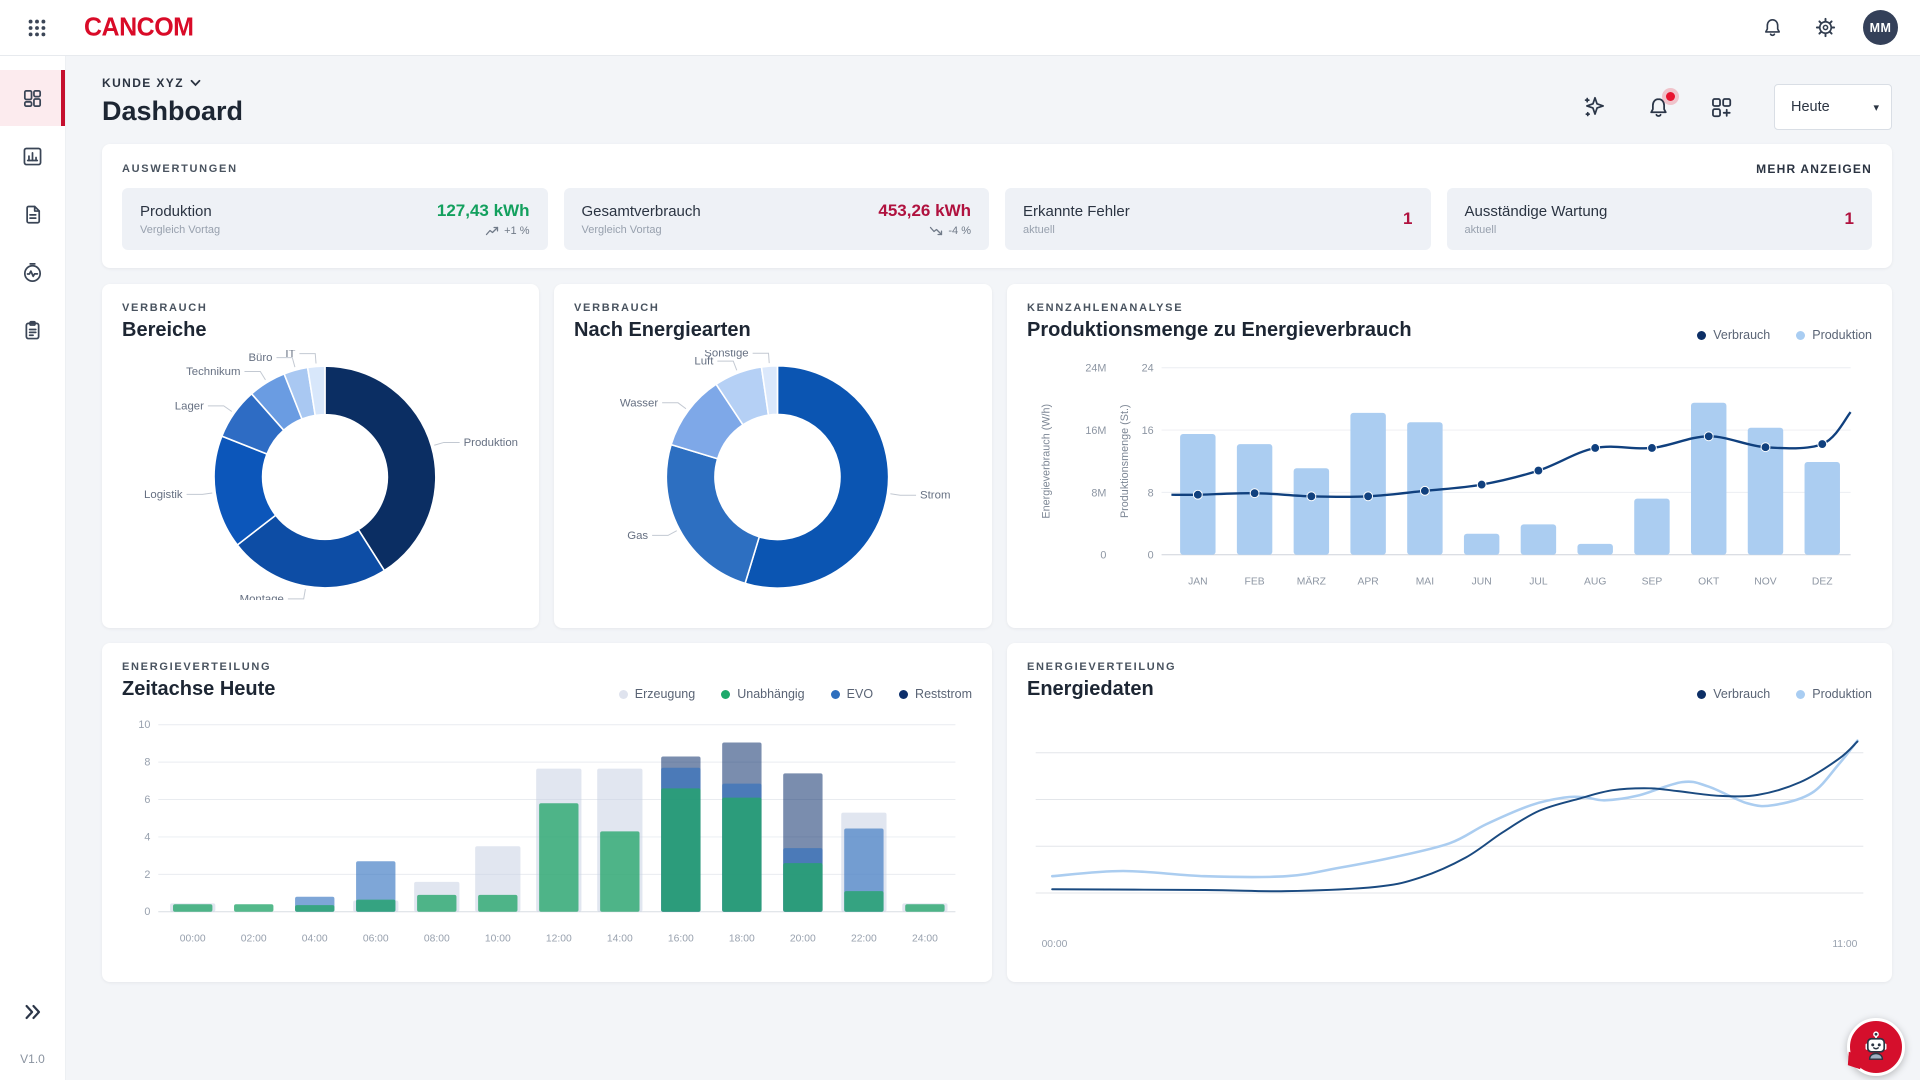 Image resolution: width=1920 pixels, height=1080 pixels. I want to click on donut-segment-gas, so click(713, 514).